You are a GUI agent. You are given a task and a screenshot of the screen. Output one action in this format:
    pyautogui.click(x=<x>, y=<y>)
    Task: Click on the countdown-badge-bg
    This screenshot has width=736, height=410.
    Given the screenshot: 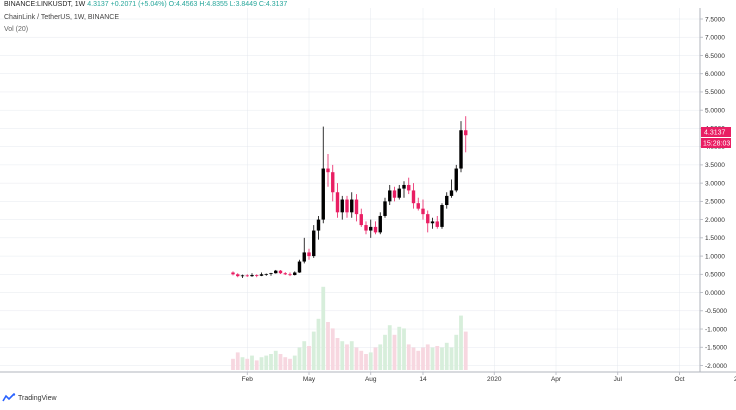 What is the action you would take?
    pyautogui.click(x=716, y=143)
    